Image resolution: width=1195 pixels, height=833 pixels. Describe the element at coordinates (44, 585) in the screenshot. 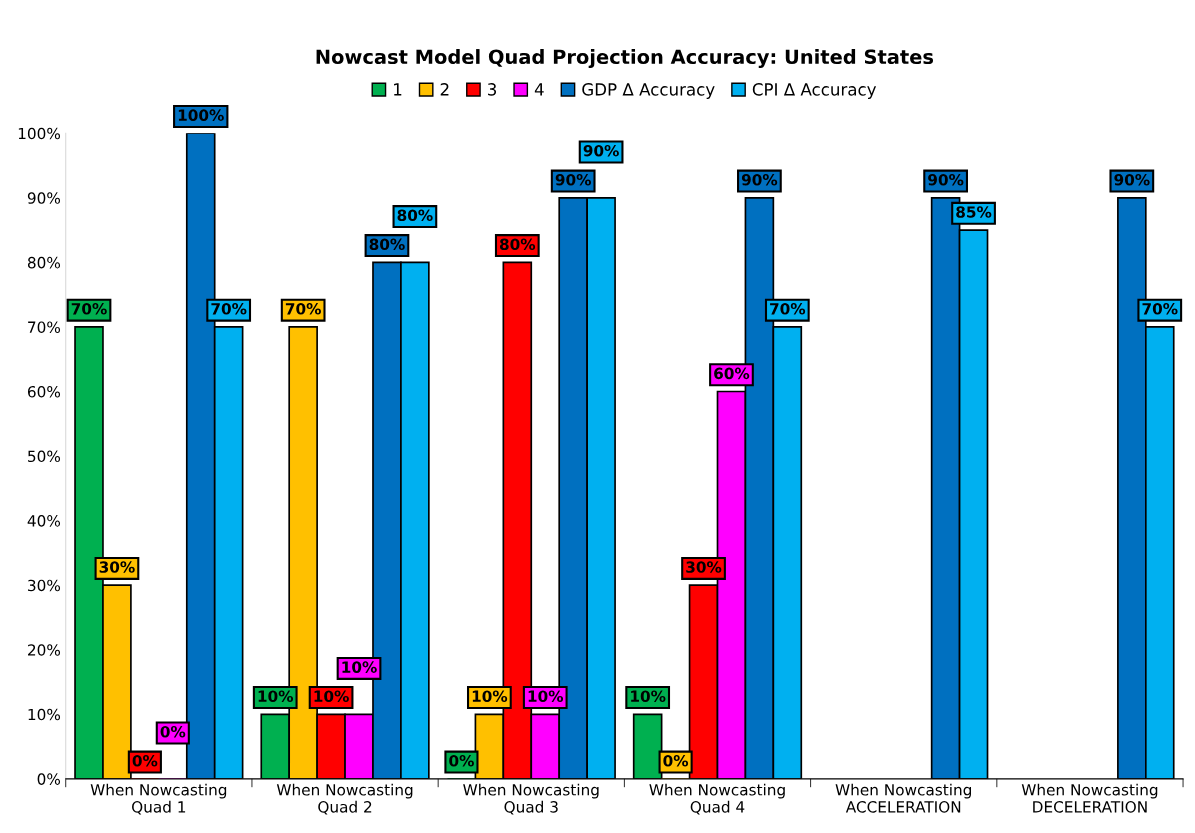

I see `y-tick-label: 30%` at that location.